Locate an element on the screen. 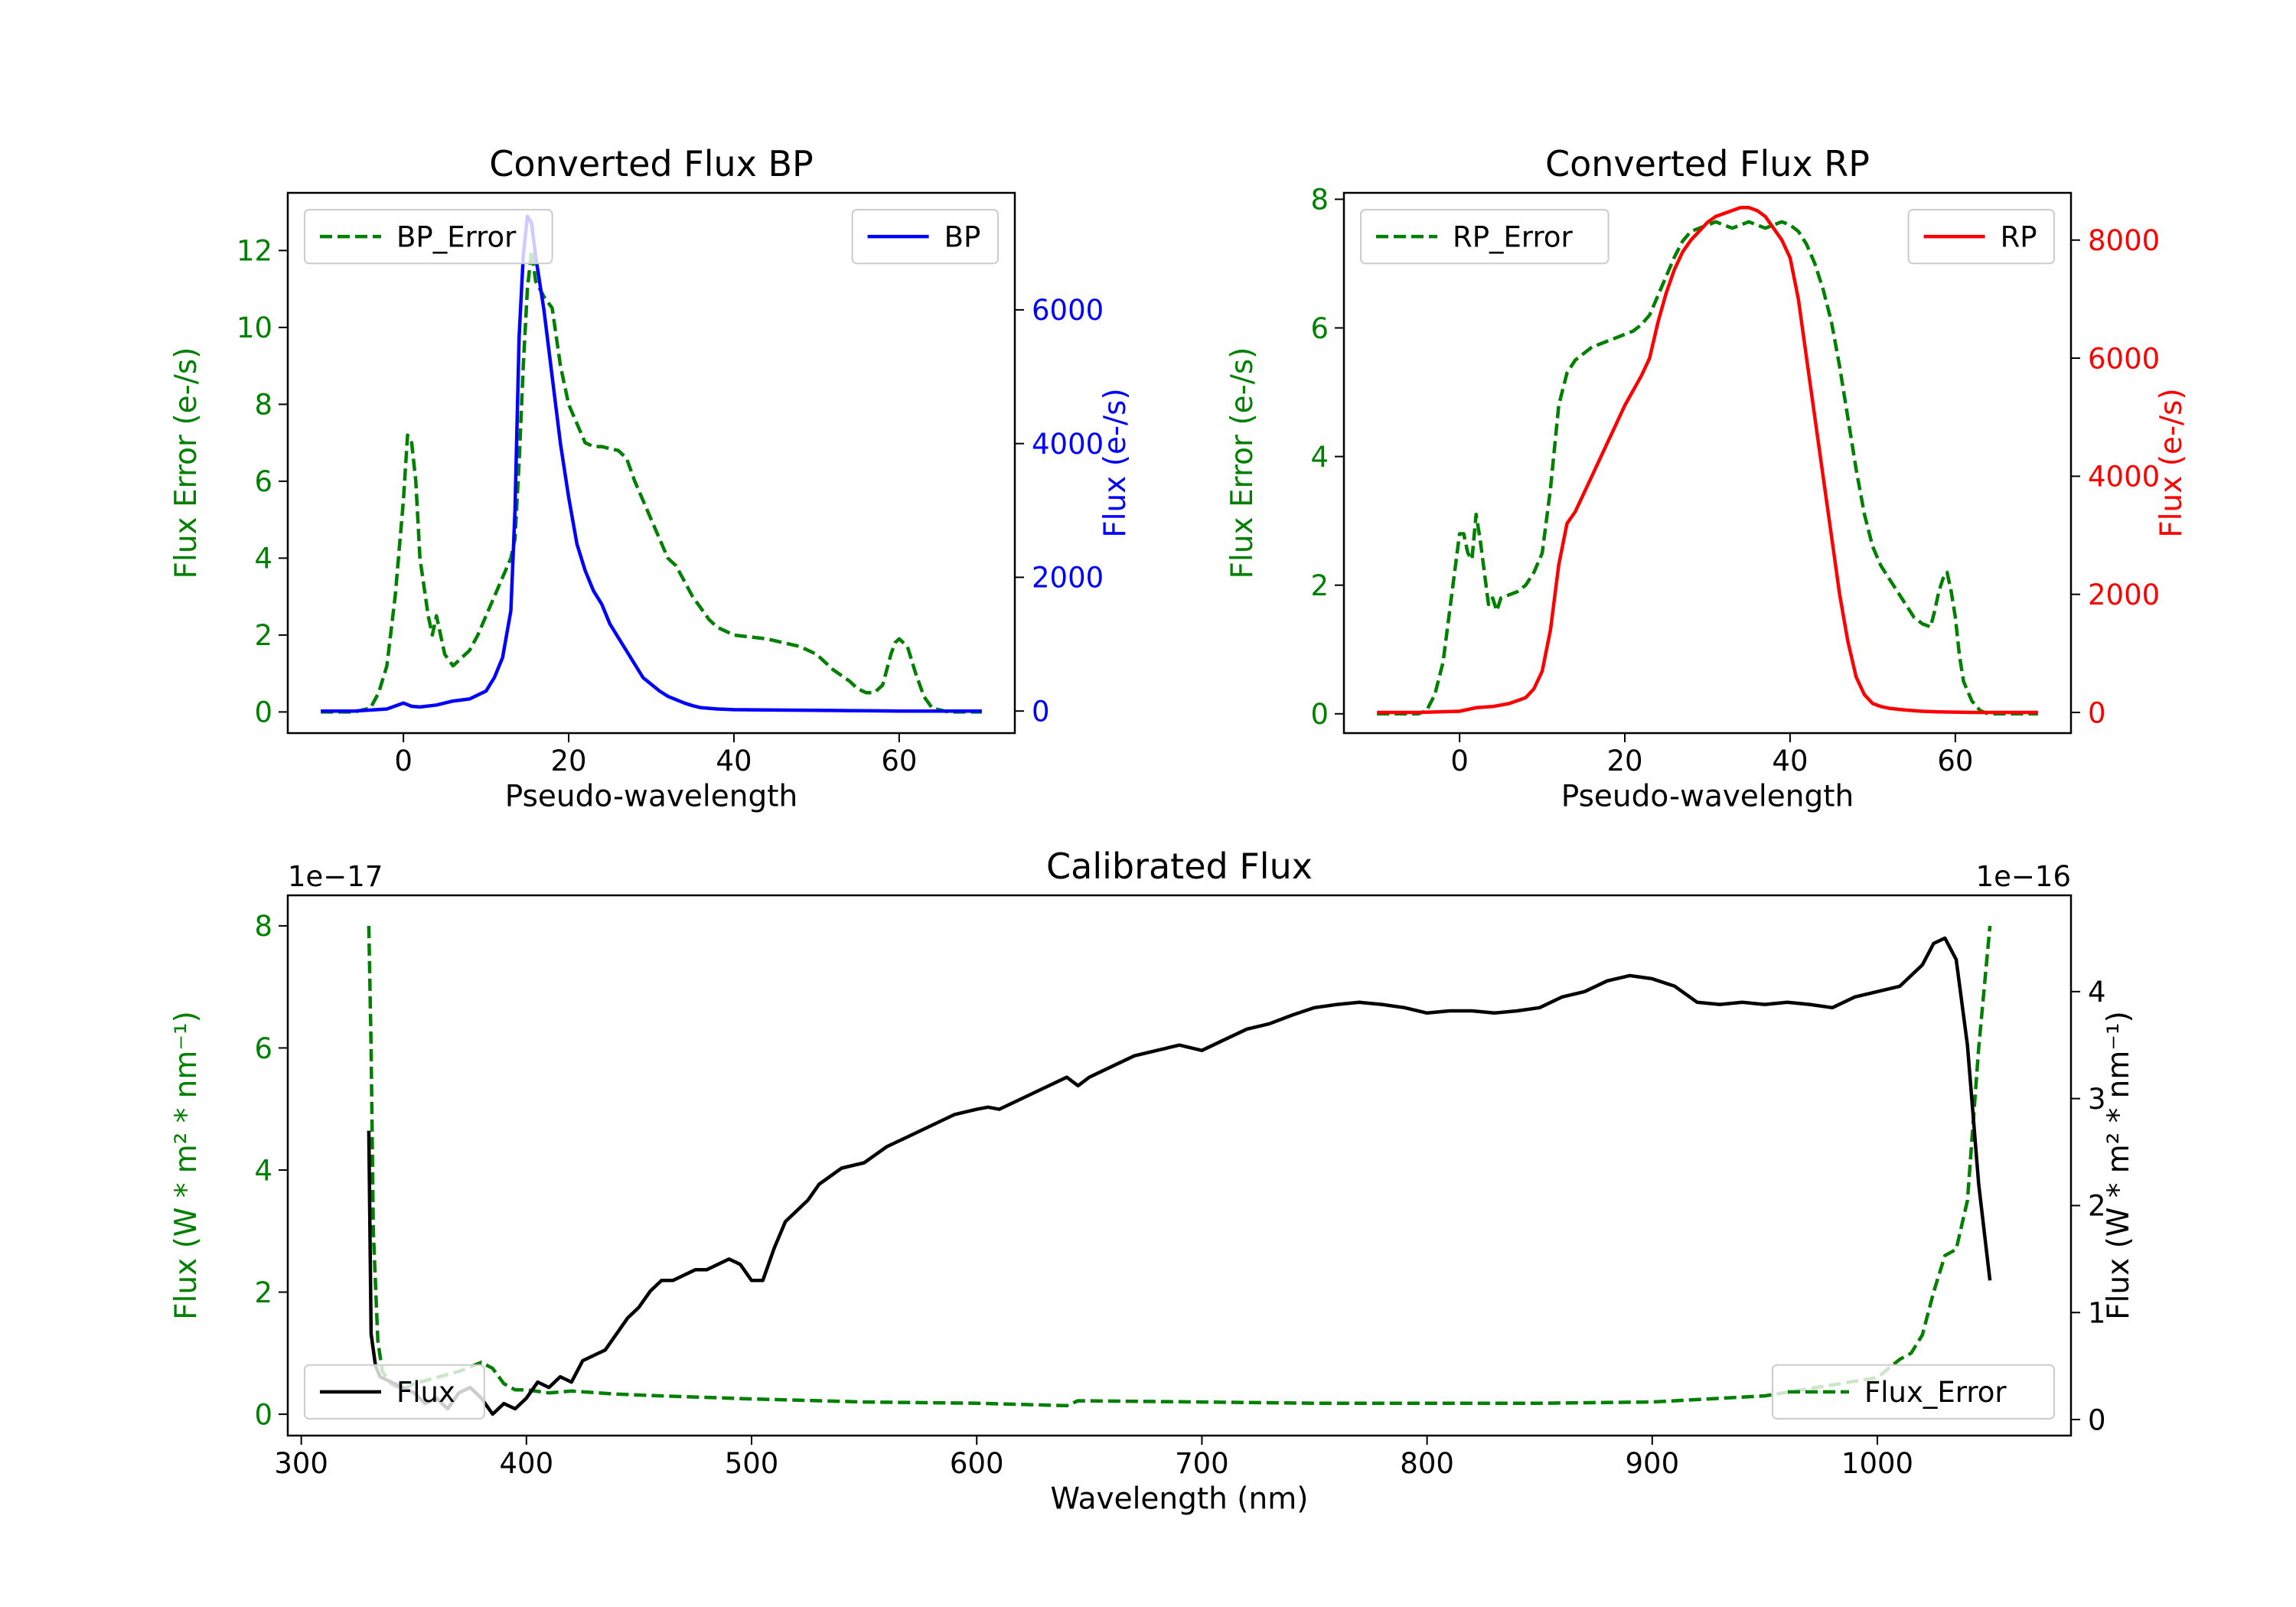 The width and height of the screenshot is (2296, 1607). bp-x-tick-label: 40 is located at coordinates (734, 761).